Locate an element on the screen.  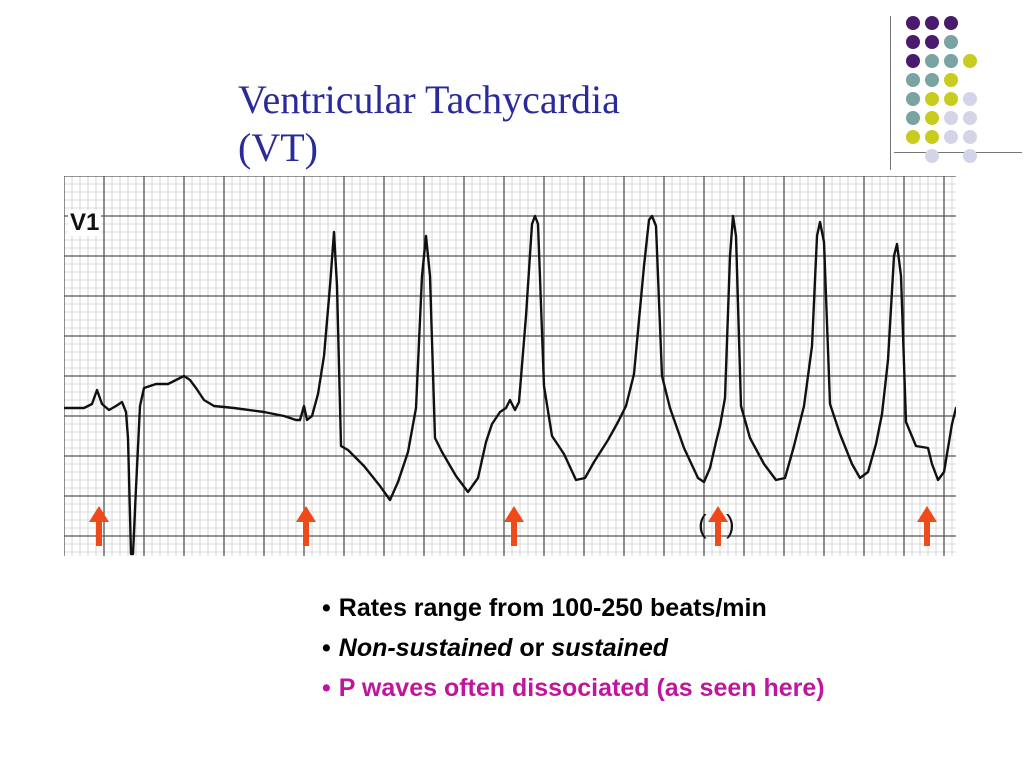
p-wave-arrows is located at coordinates (513, 526).